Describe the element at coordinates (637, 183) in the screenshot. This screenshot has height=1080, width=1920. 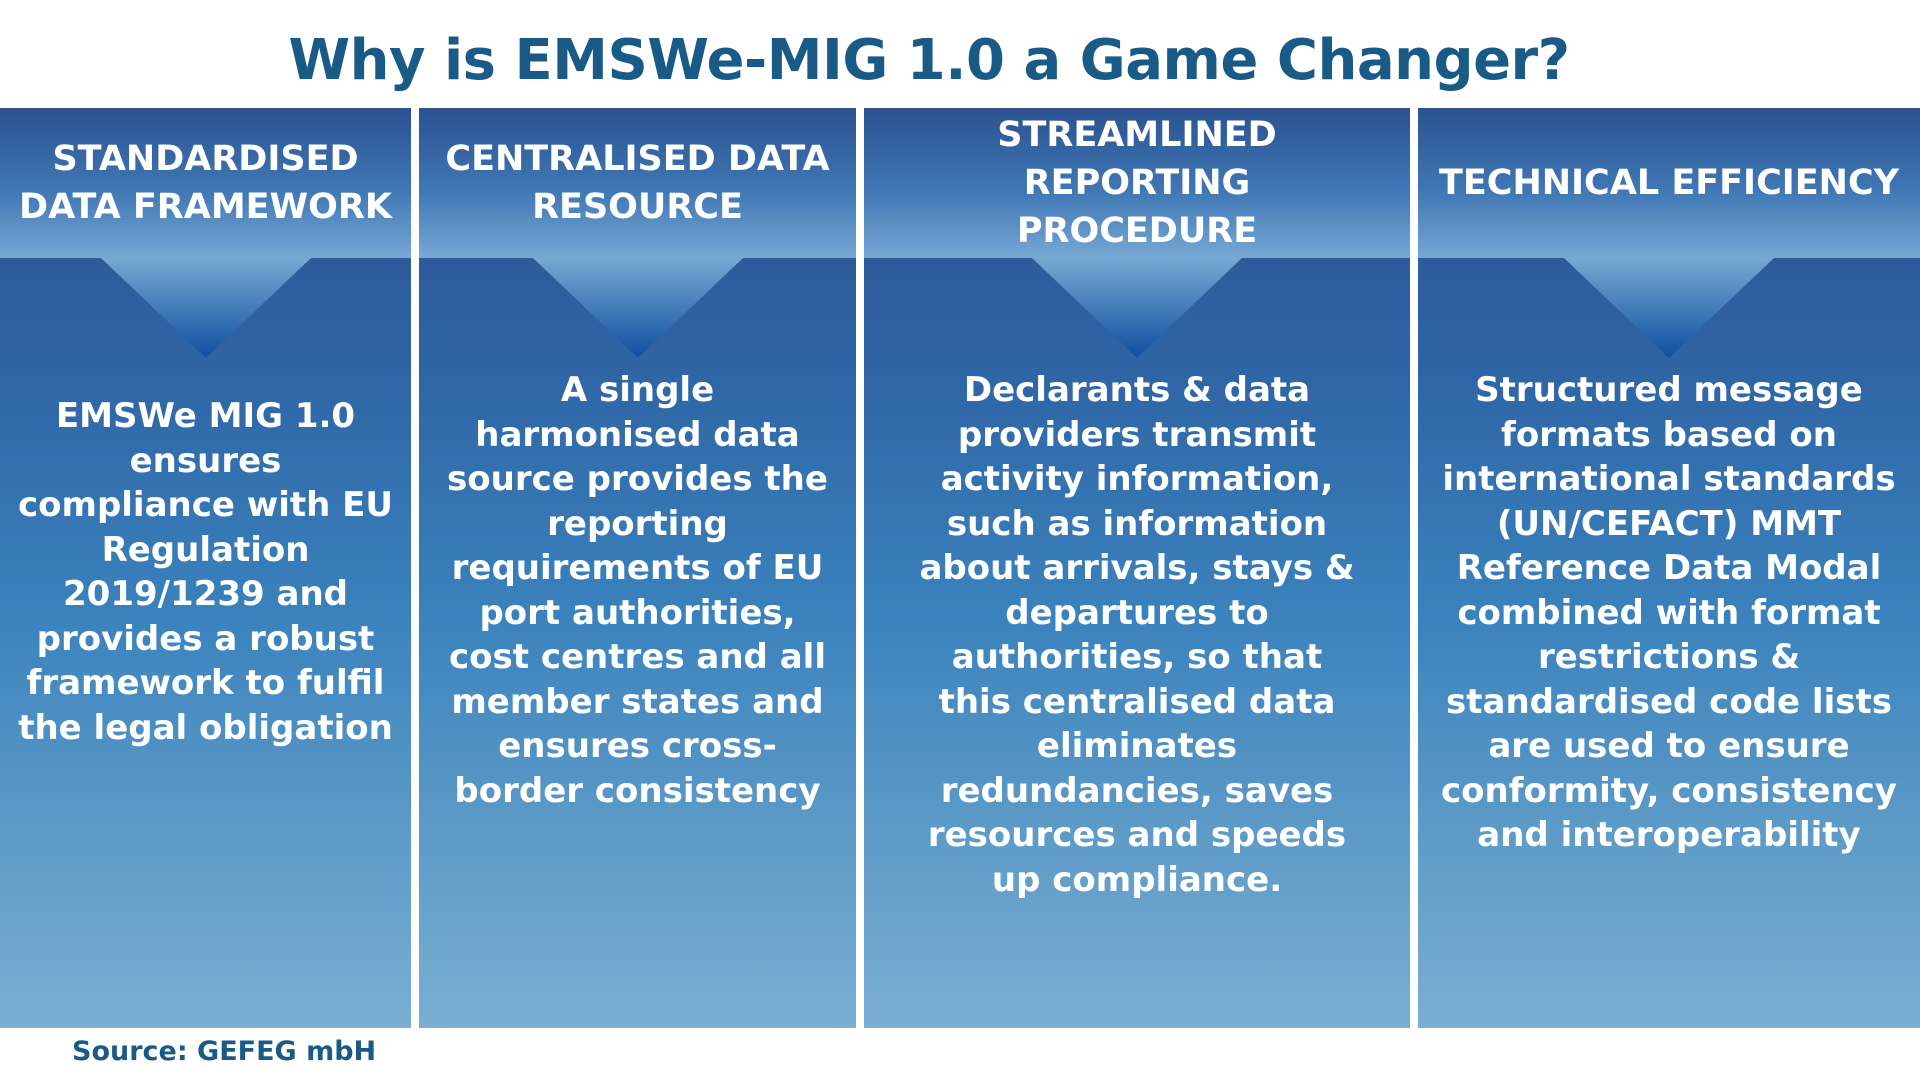
I see `column-header: CENTRALISED DATA RESOURCE` at that location.